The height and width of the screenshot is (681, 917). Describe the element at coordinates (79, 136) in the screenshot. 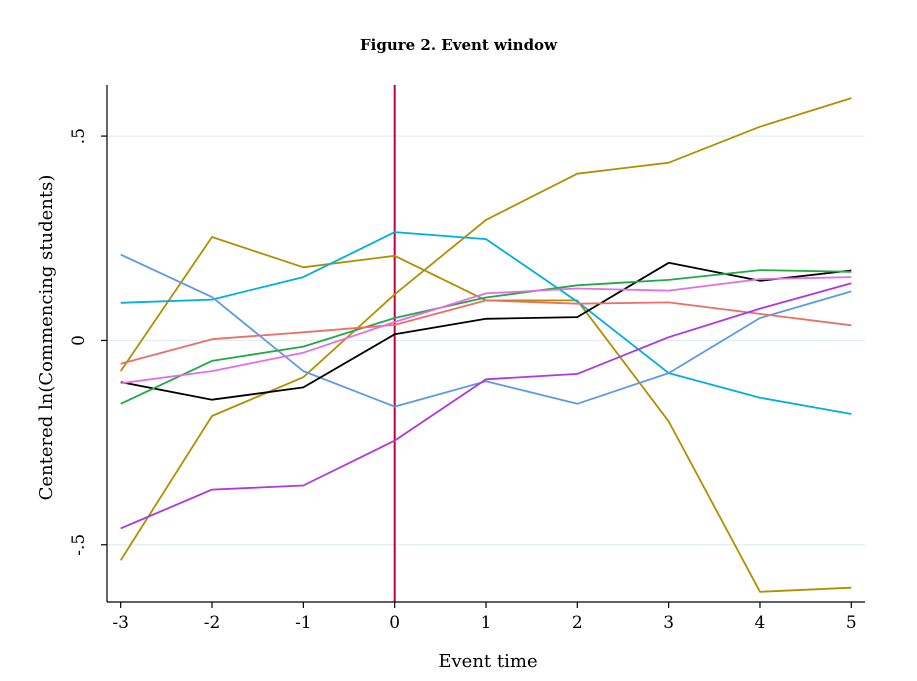

I see `y-tick-label: .5` at that location.